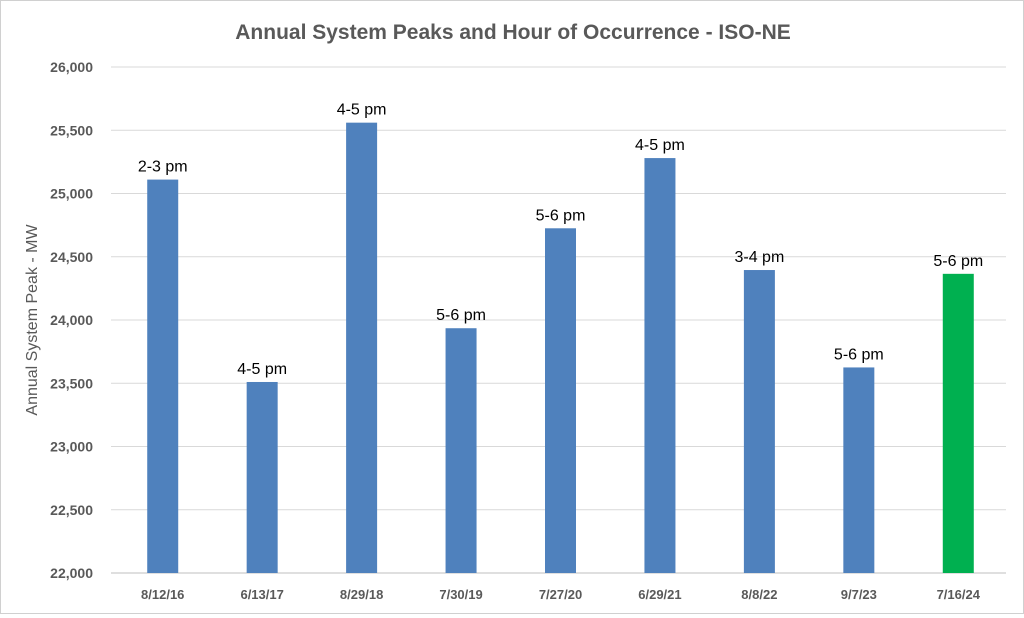  Describe the element at coordinates (71, 67) in the screenshot. I see `y-tick-label: 26,000` at that location.